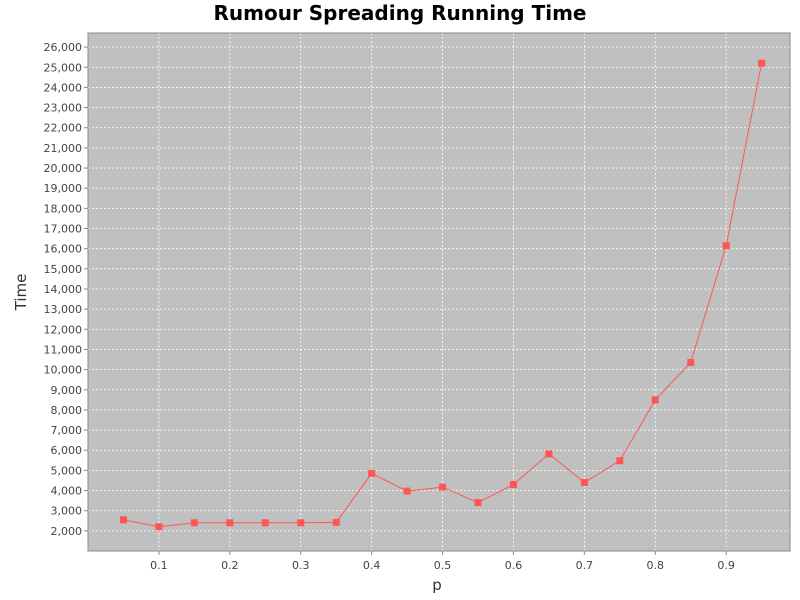 Image resolution: width=800 pixels, height=600 pixels. What do you see at coordinates (443, 565) in the screenshot?
I see `x-tick-label: 0.5` at bounding box center [443, 565].